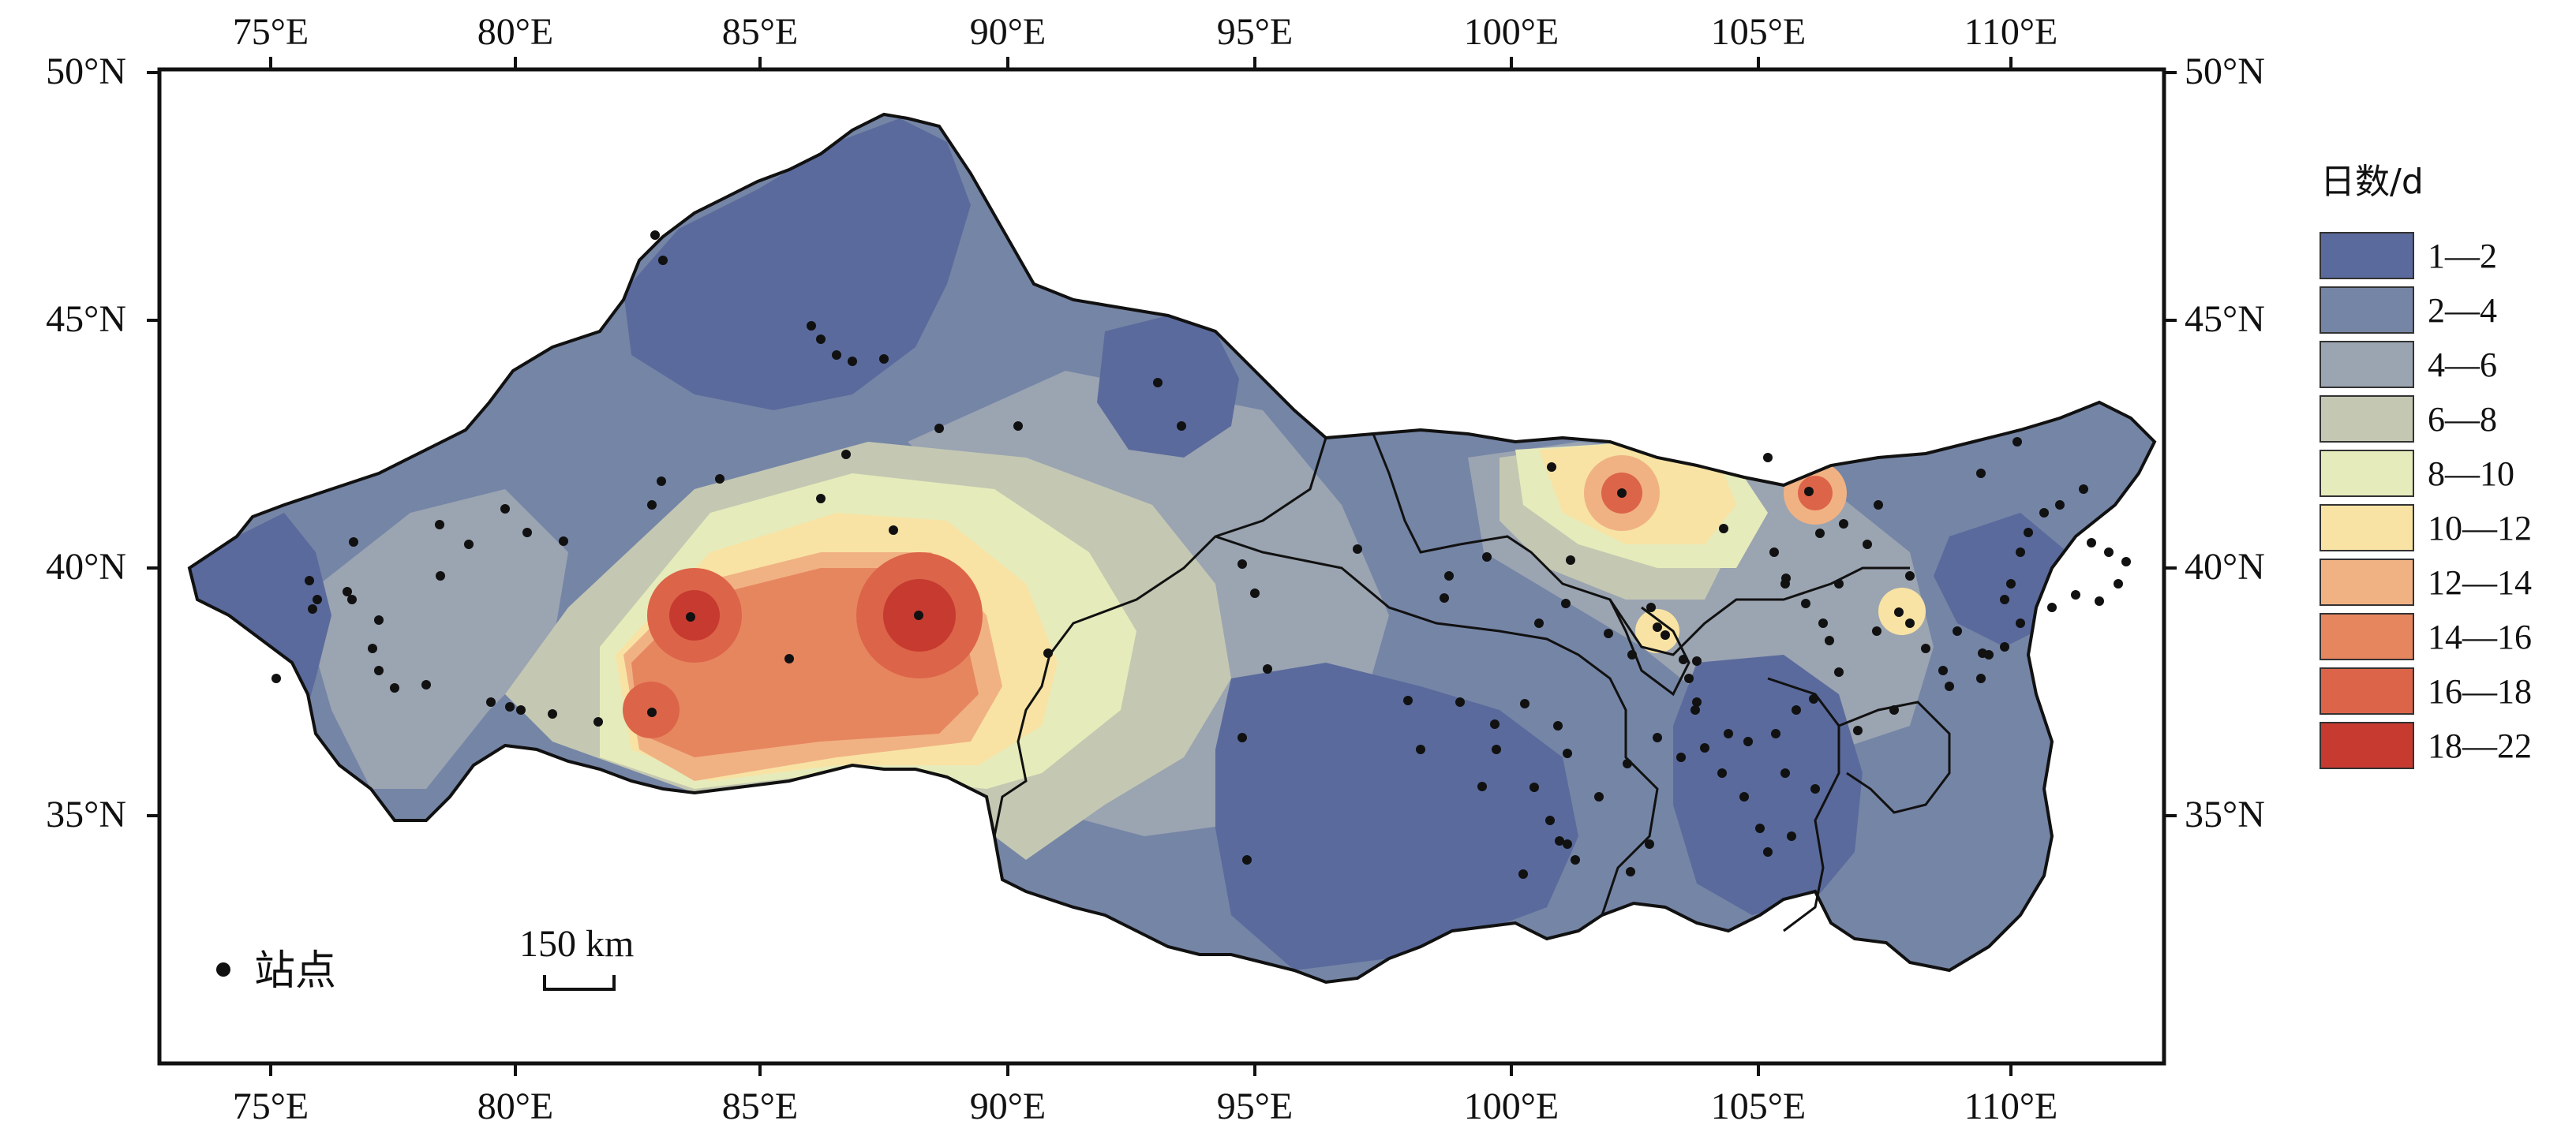 The image size is (2576, 1136). What do you see at coordinates (271, 1106) in the screenshot?
I see `lon-label-bottom-75: 75°E` at bounding box center [271, 1106].